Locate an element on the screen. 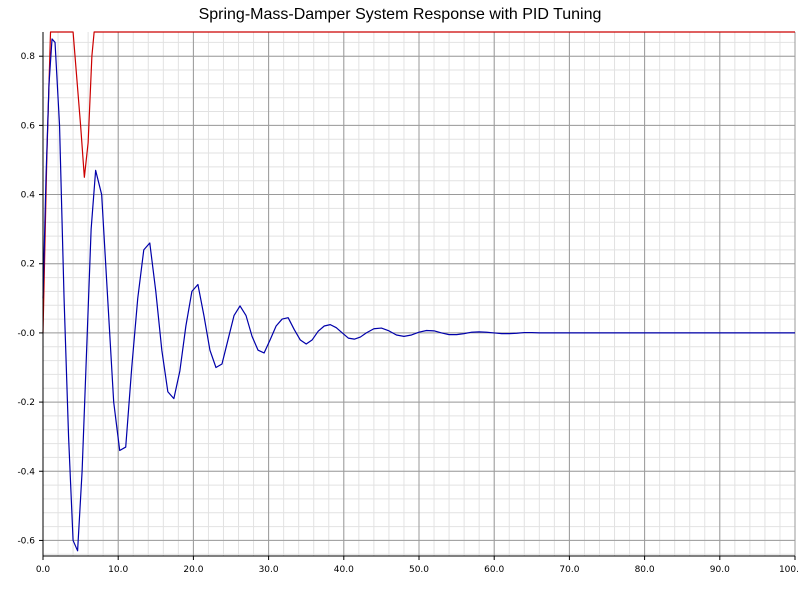 This screenshot has height=600, width=800. x-tick-label: 70.0 is located at coordinates (569, 570).